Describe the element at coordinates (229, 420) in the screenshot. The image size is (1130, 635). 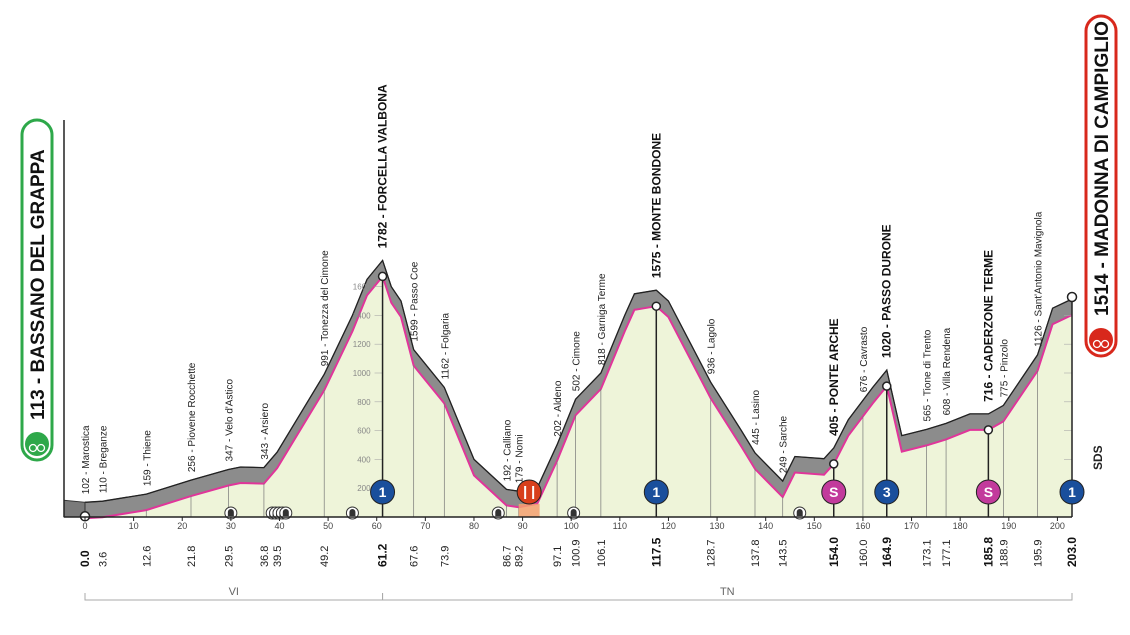
I see `waypoint-label: 347 - Velo d'Astico` at that location.